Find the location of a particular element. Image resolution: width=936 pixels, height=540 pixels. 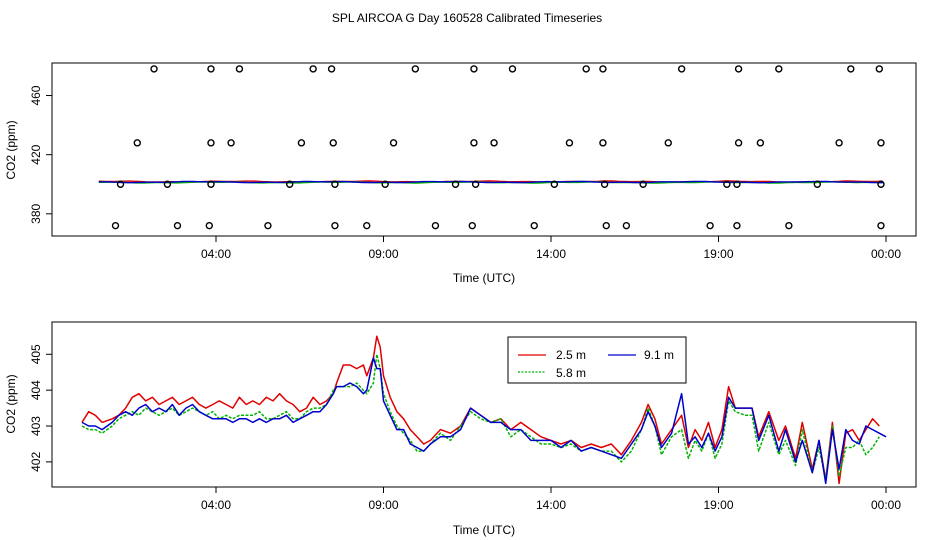

y-tick-label-2: 460 is located at coordinates (36, 95).